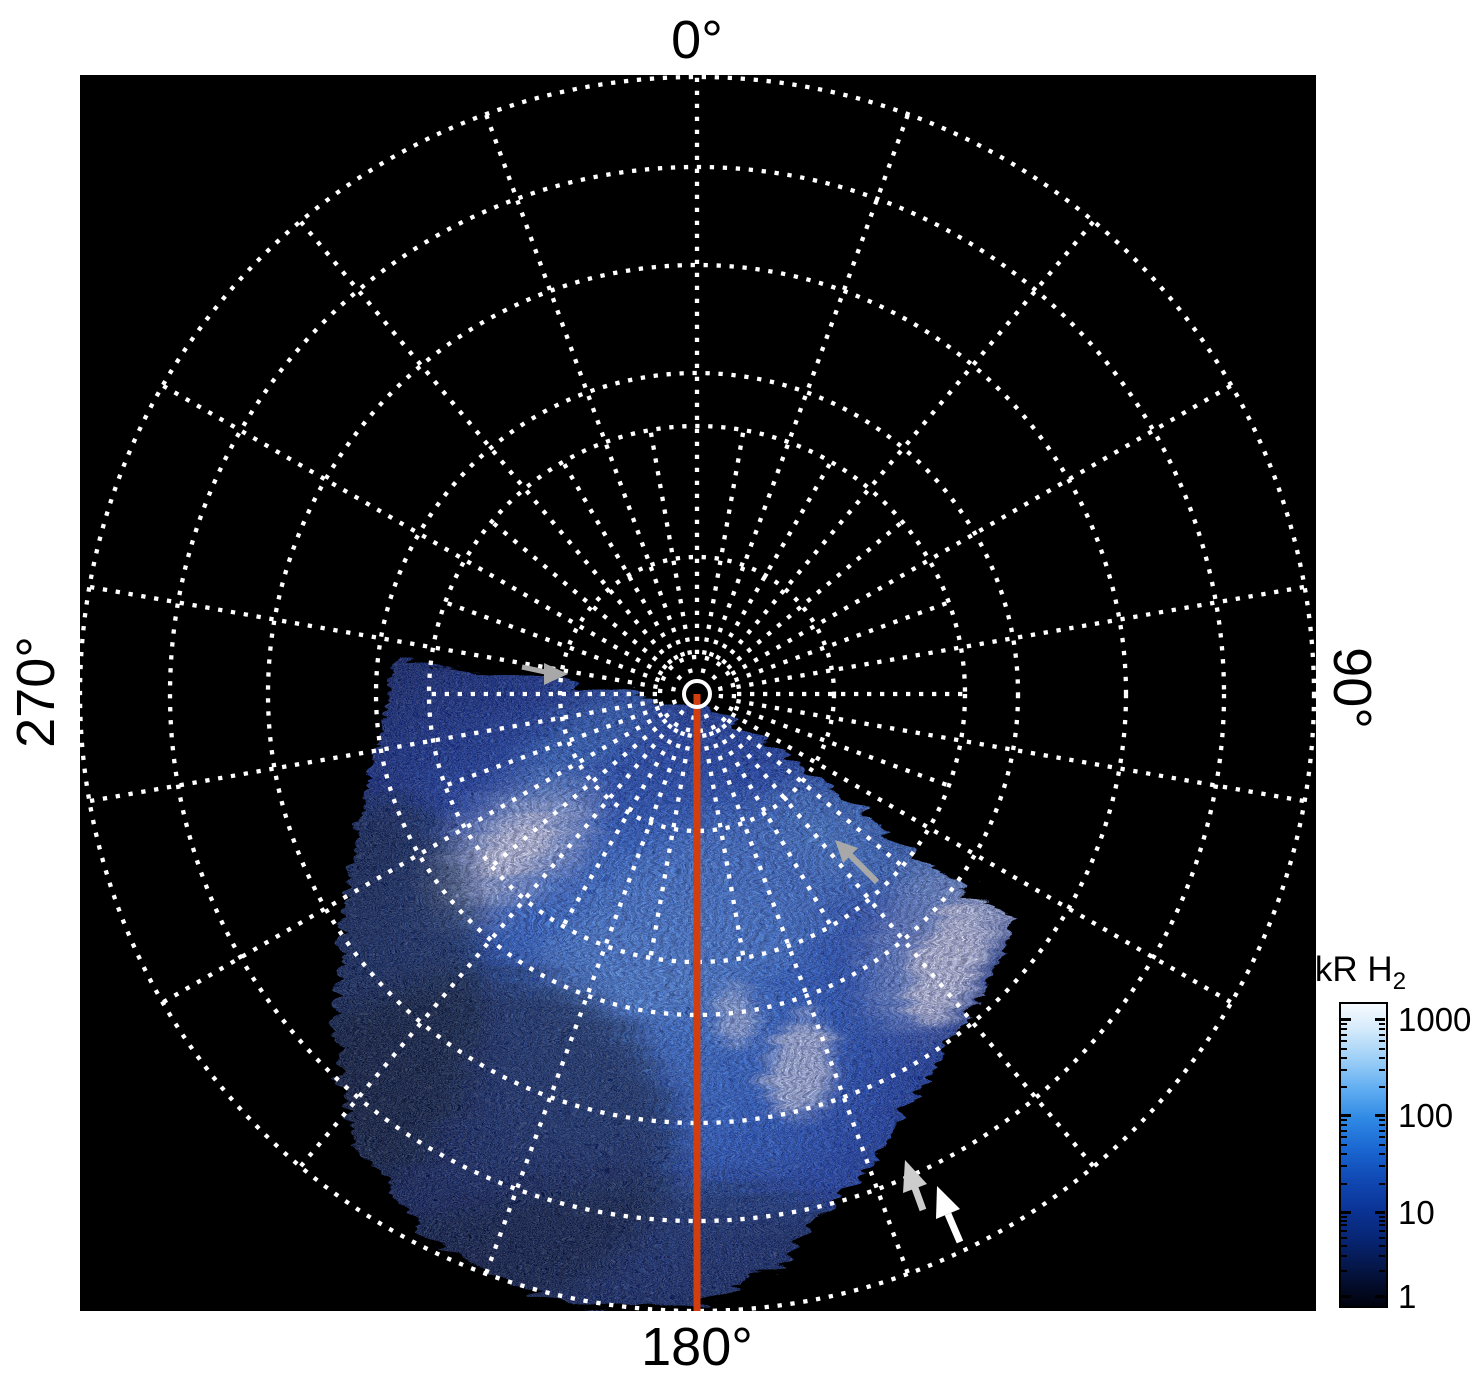 The image size is (1481, 1386). I want to click on pole-ring, so click(697, 694).